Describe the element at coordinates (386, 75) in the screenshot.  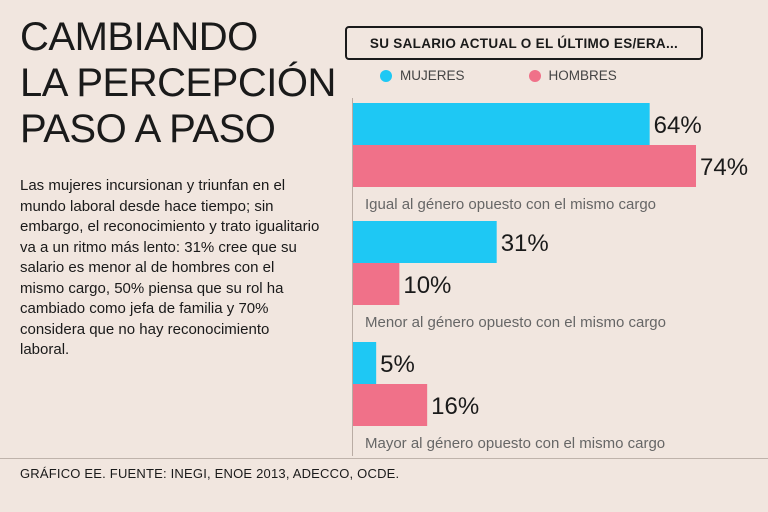
I see `legend-dot-mujeres` at that location.